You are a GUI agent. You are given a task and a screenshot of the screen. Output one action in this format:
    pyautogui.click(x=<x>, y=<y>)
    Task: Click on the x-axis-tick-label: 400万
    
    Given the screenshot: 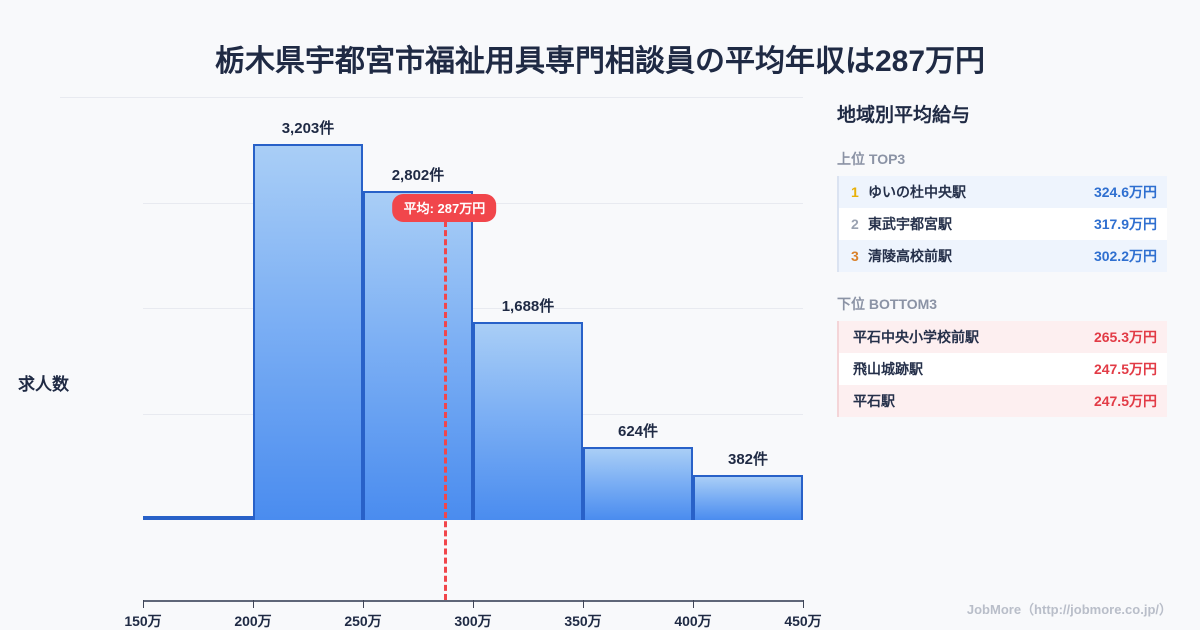 What is the action you would take?
    pyautogui.click(x=693, y=621)
    